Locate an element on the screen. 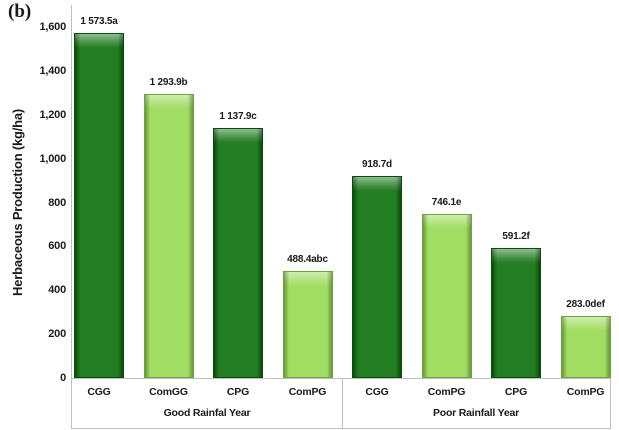 This screenshot has width=619, height=430. y-tick-label: 600 is located at coordinates (57, 246).